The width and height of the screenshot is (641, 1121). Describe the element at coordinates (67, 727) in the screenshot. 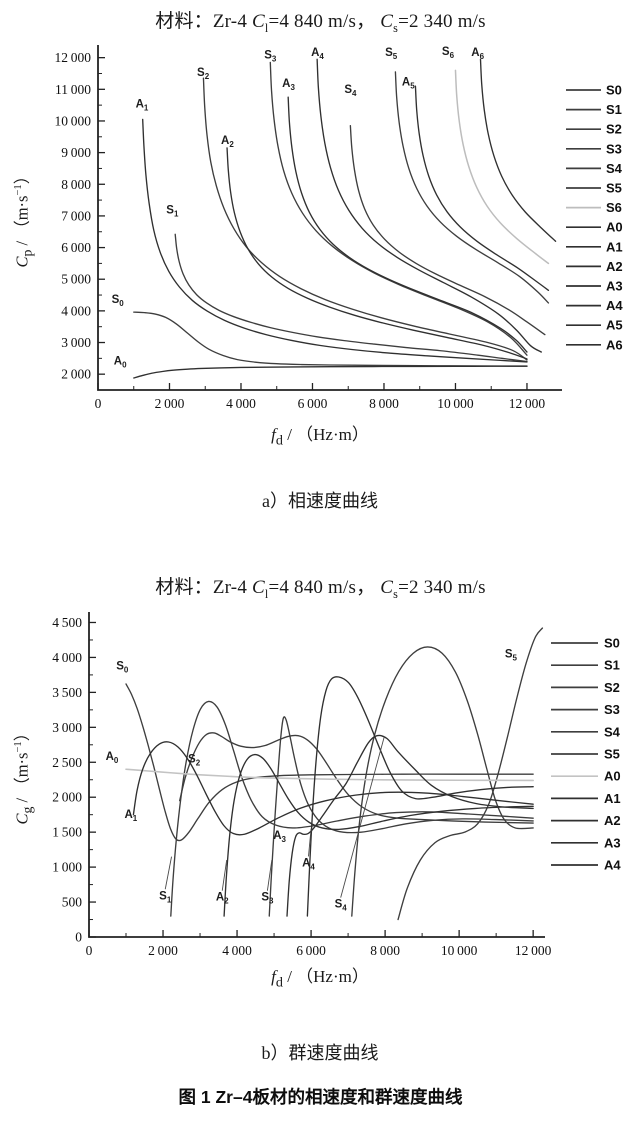

I see `svg-text: 3 000` at that location.